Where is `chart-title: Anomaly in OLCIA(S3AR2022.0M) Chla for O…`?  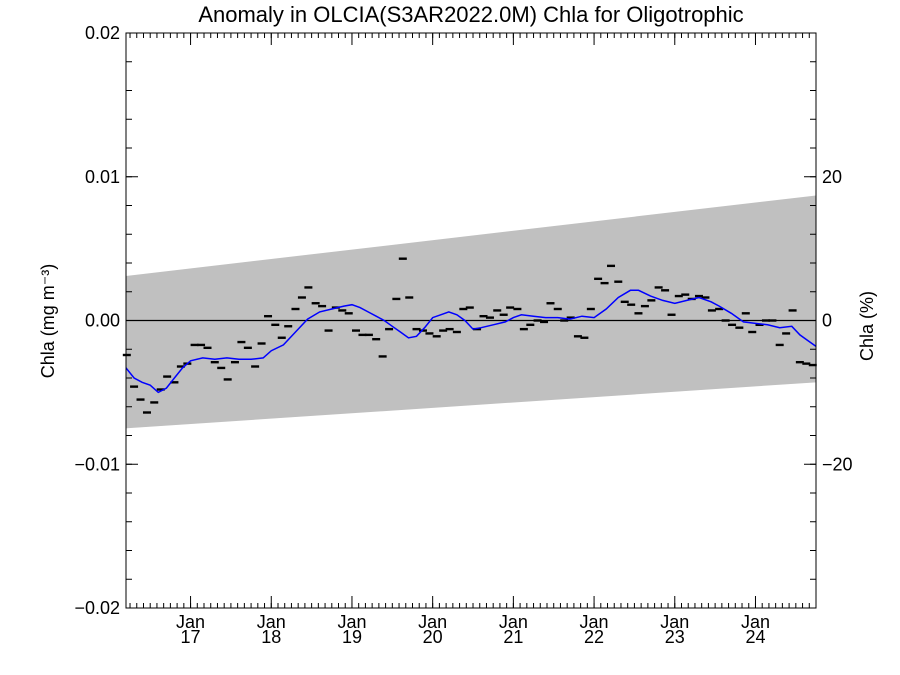
chart-title: Anomaly in OLCIA(S3AR2022.0M) Chla for O… is located at coordinates (470, 14).